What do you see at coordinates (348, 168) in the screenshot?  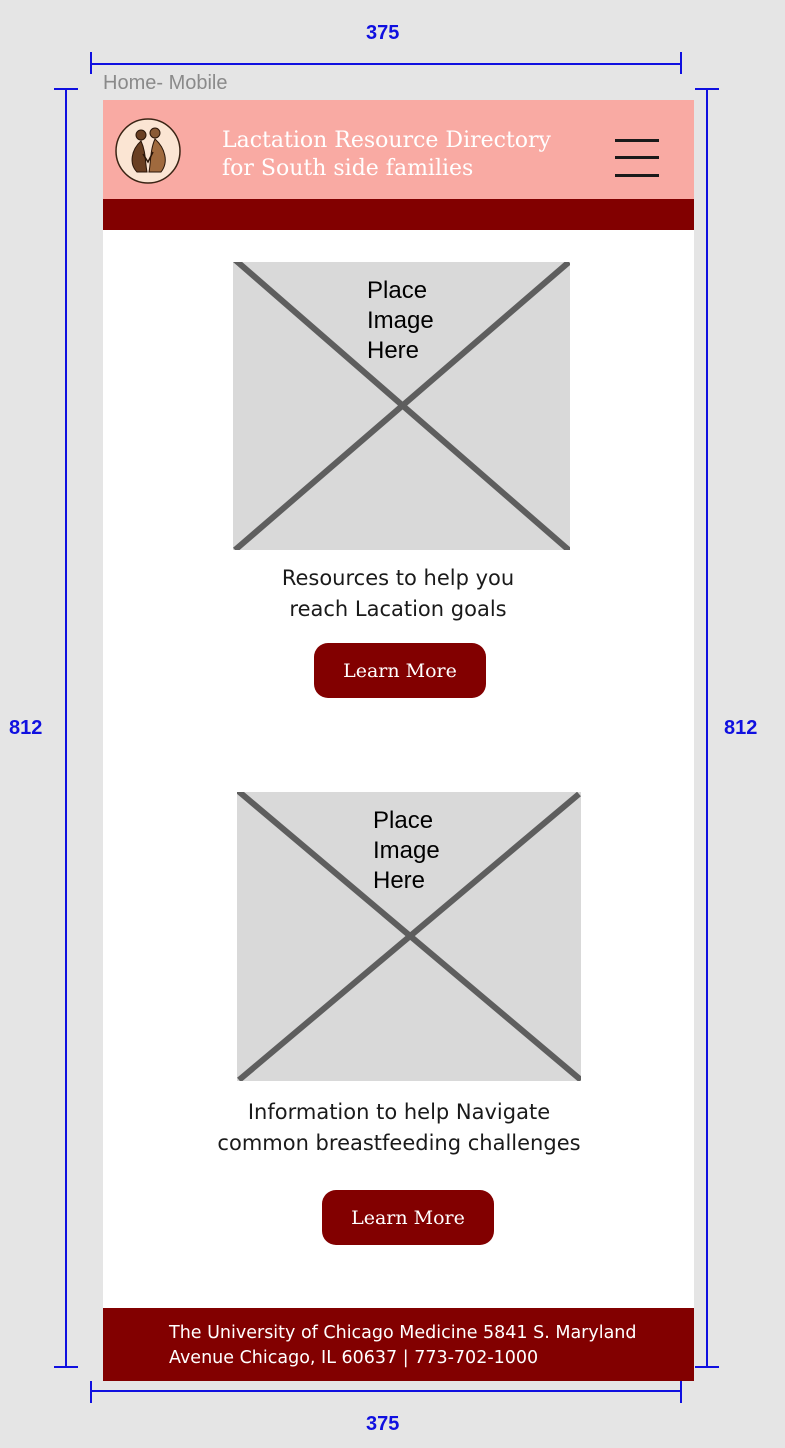 I see `site-title-line: for South side families` at bounding box center [348, 168].